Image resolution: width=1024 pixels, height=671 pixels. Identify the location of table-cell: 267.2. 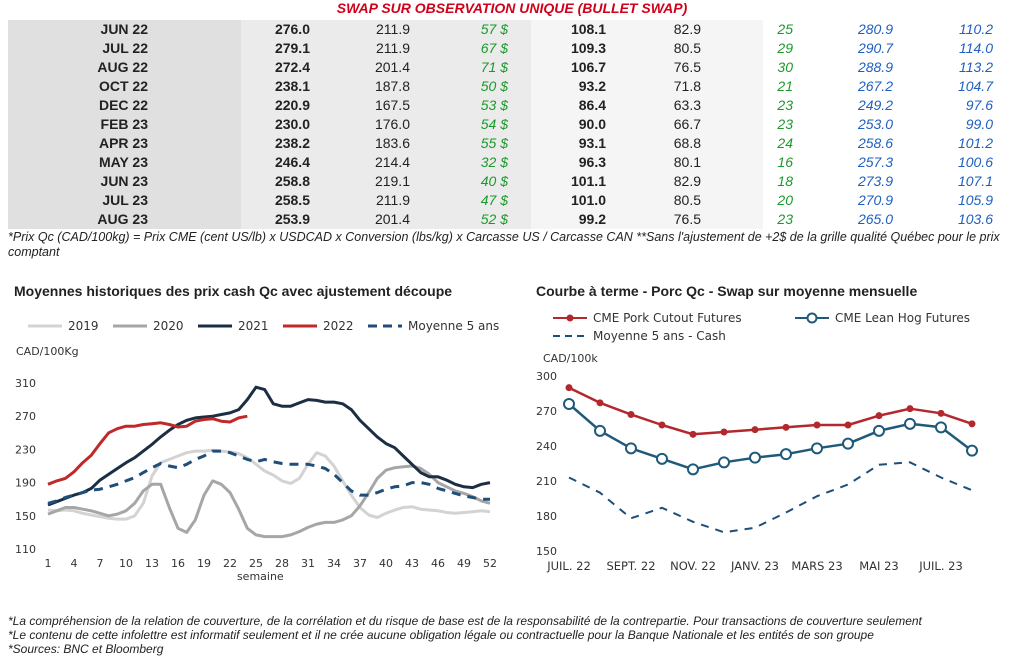
(875, 86).